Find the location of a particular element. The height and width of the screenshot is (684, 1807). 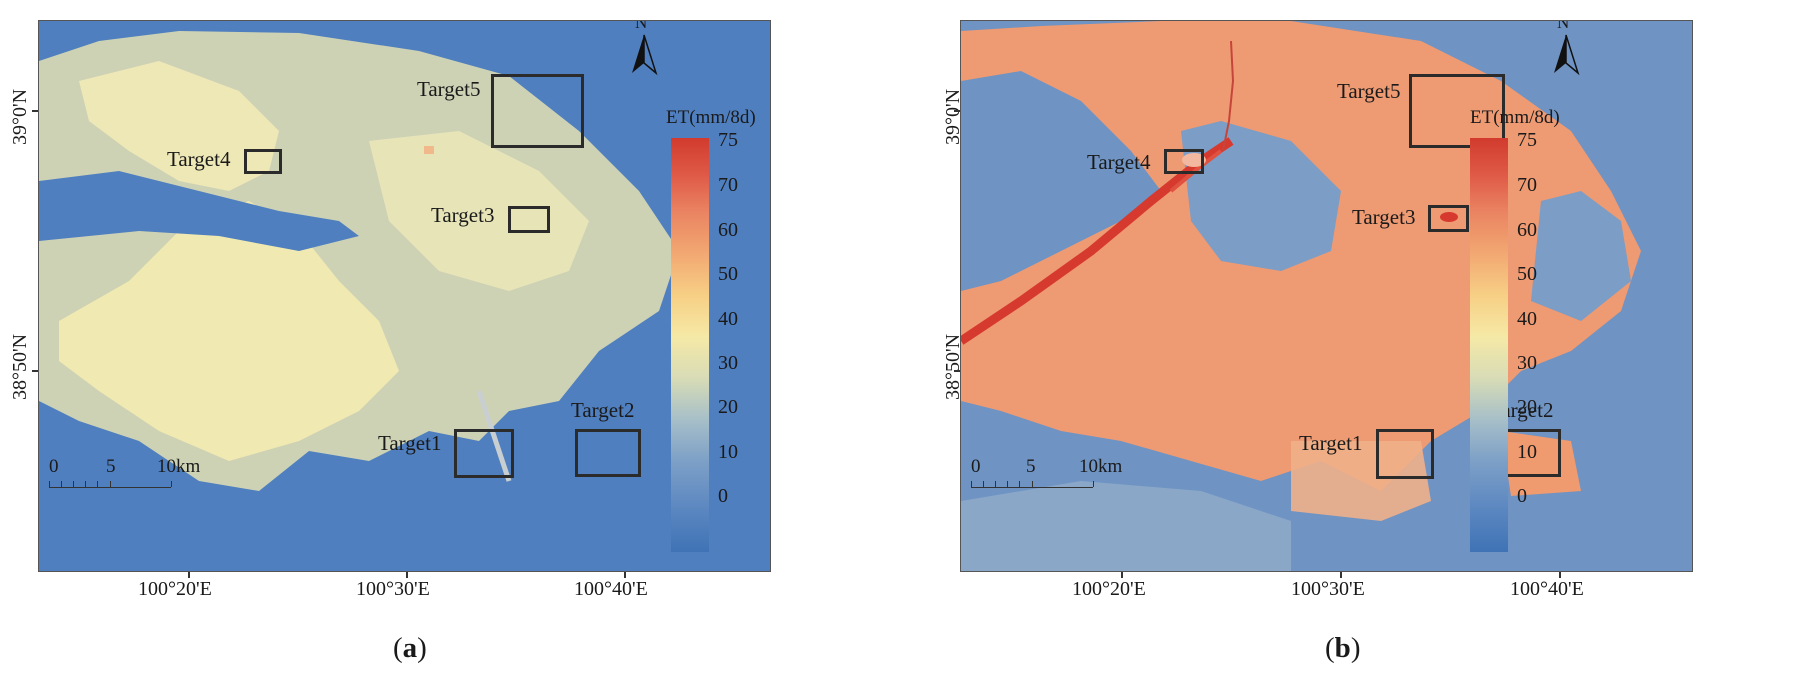

panel-caption: (b) is located at coordinates (1343, 648).